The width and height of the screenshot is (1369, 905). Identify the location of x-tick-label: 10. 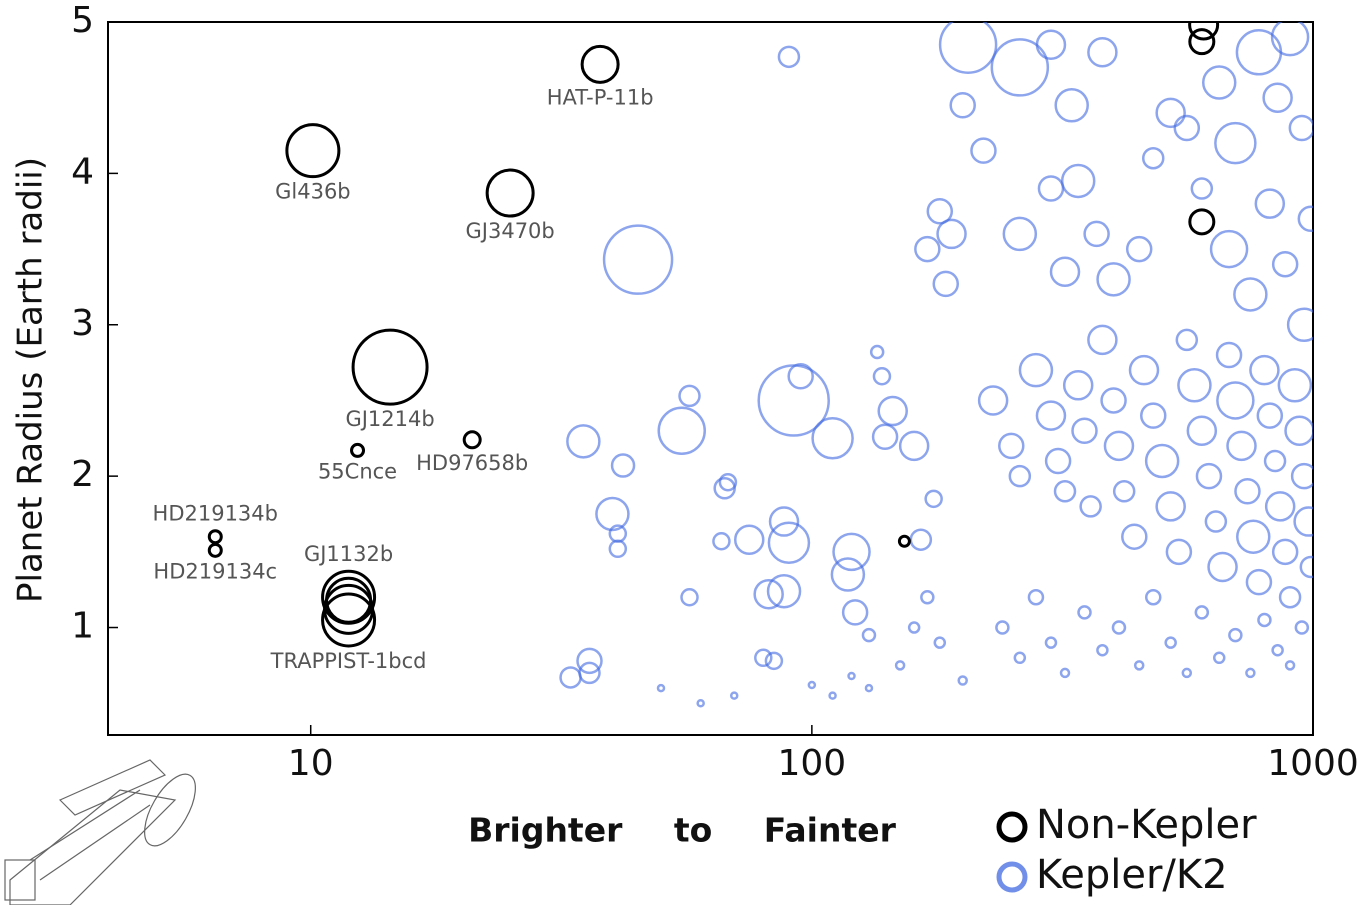
(311, 763).